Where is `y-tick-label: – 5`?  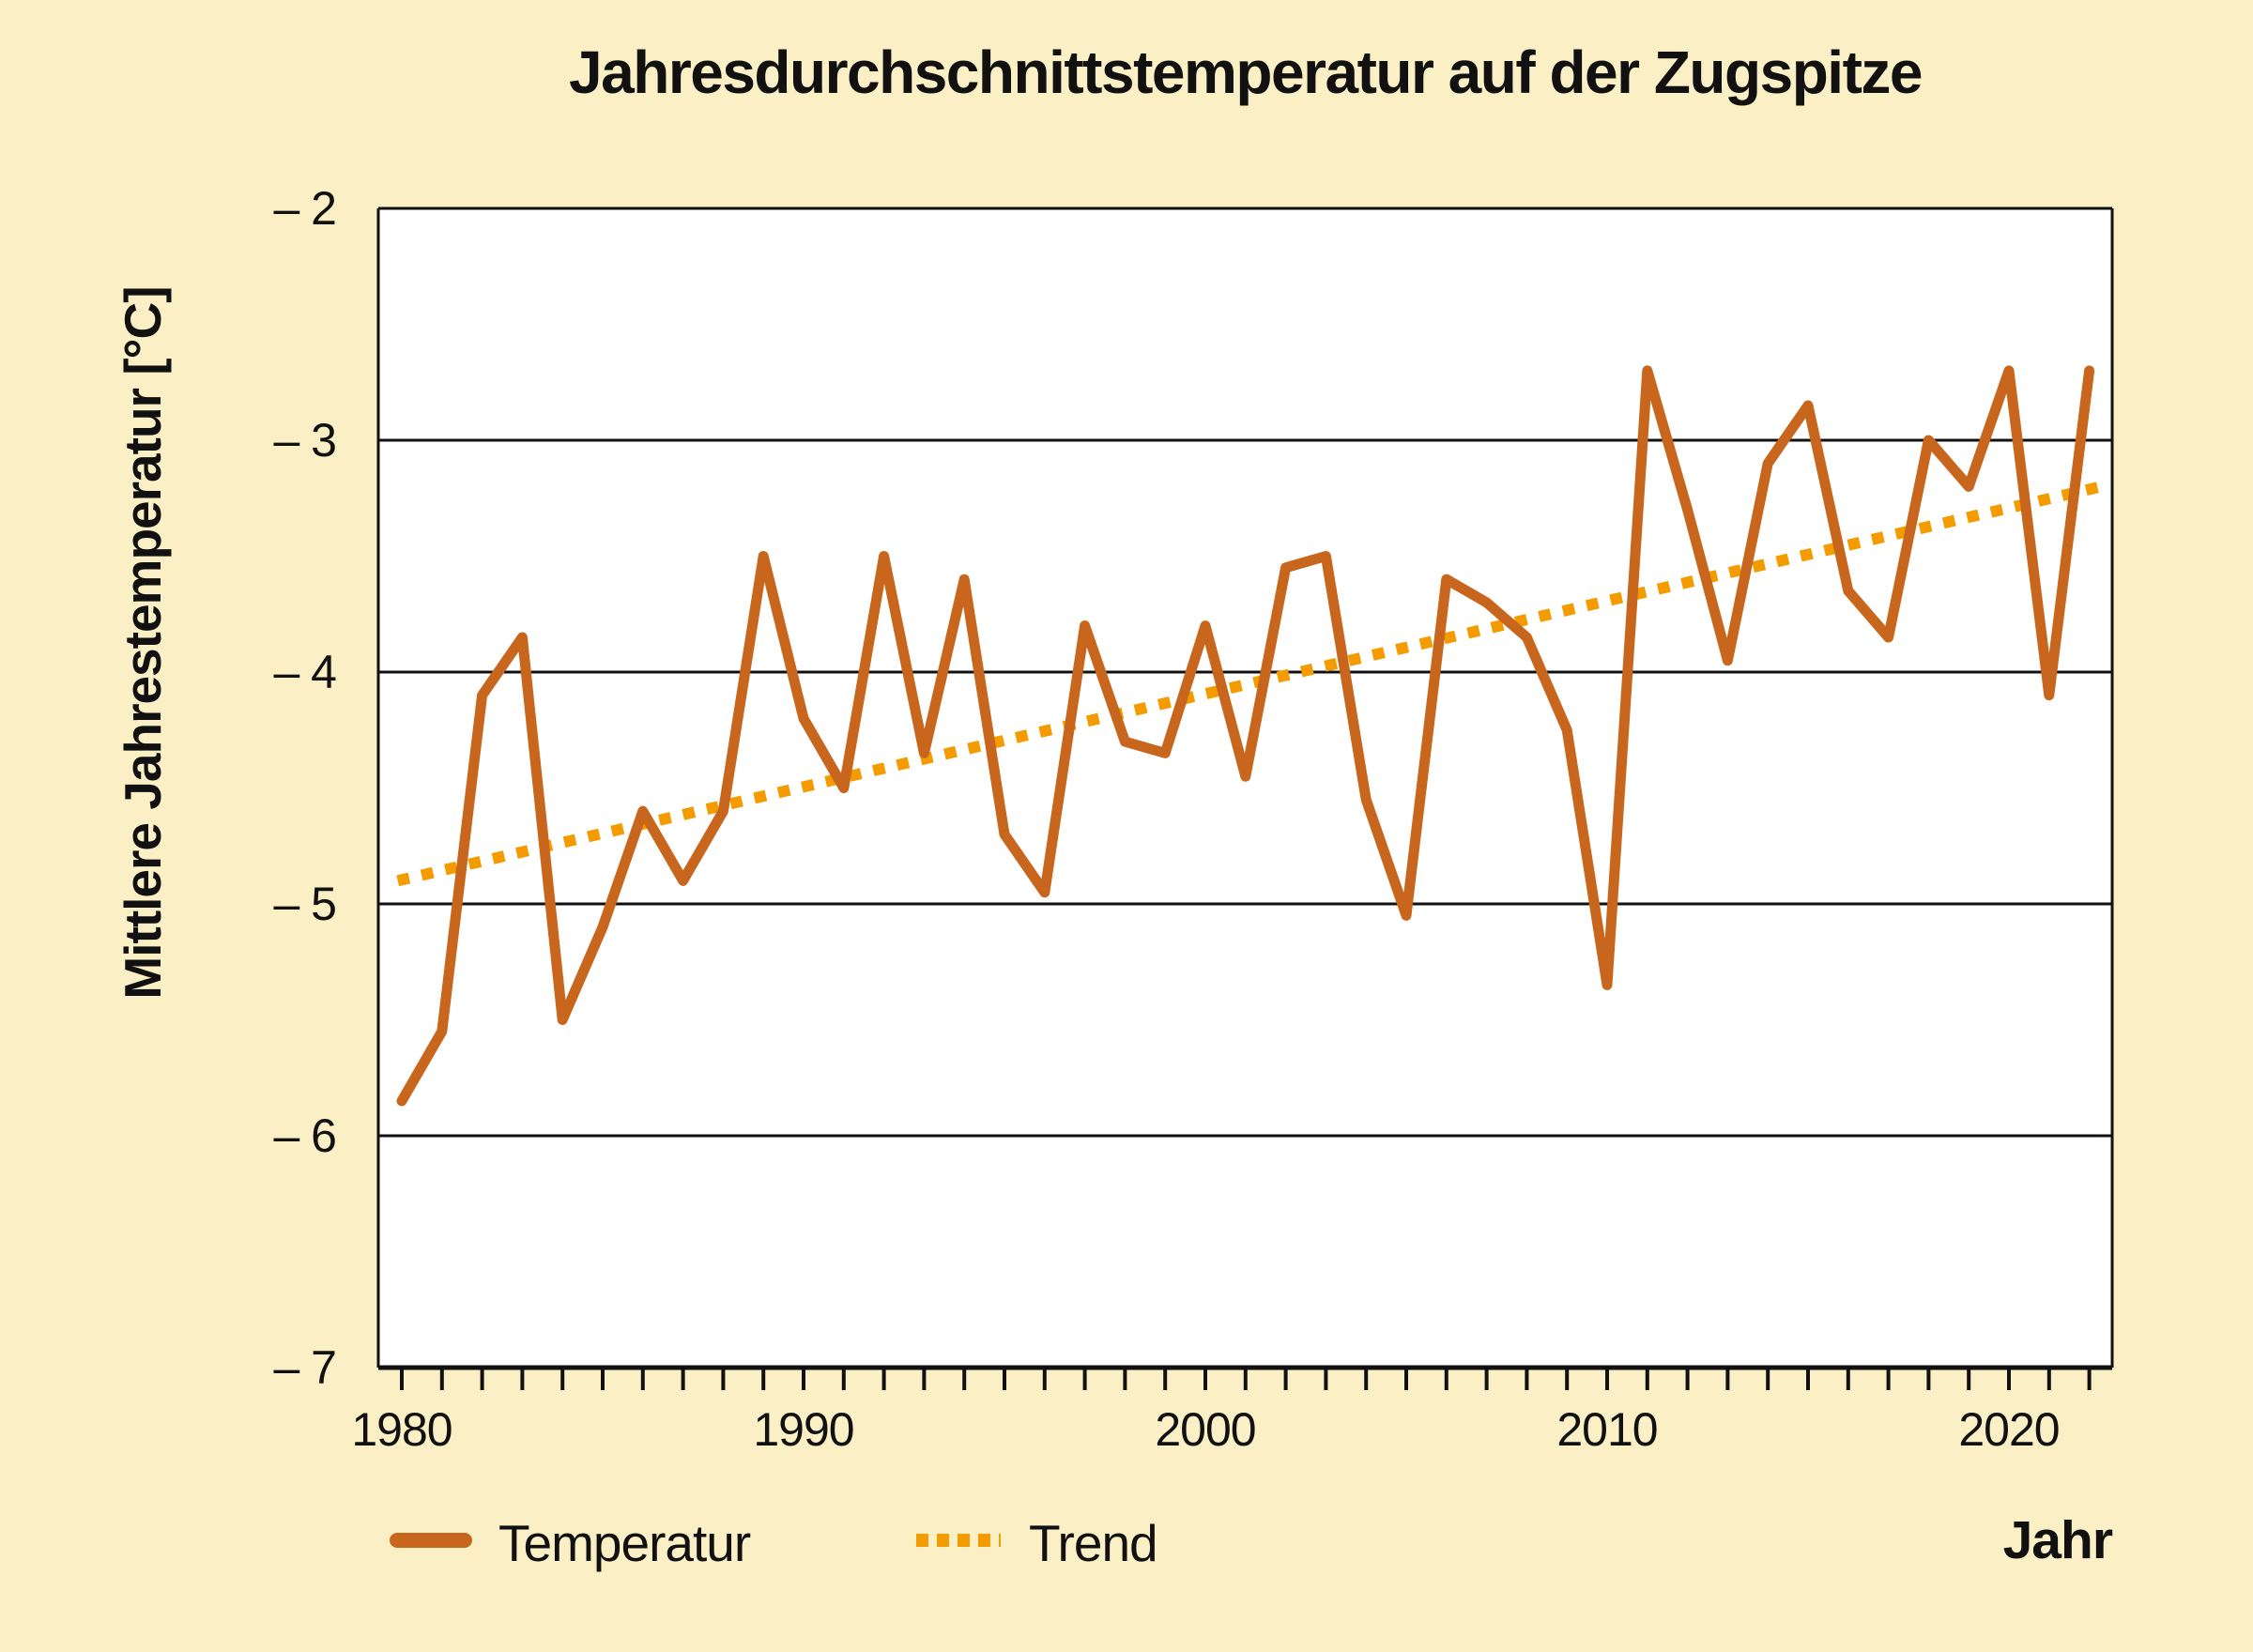 y-tick-label: – 5 is located at coordinates (305, 904).